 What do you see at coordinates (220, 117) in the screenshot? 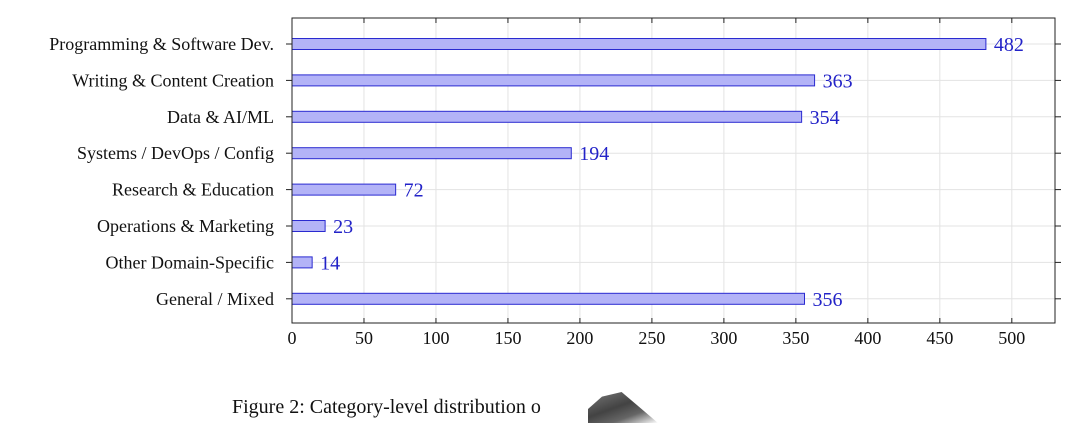
I see `category-label: Data & AI/ML` at bounding box center [220, 117].